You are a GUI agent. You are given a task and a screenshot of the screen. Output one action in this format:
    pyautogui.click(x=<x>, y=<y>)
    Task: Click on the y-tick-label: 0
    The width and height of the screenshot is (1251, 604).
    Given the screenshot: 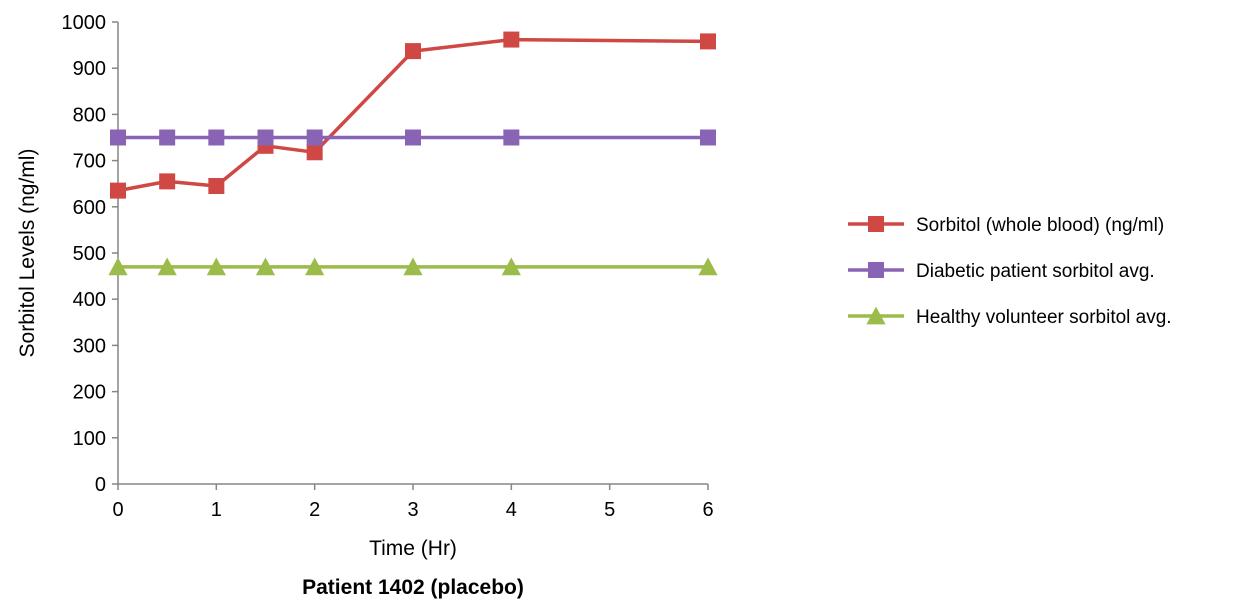 What is the action you would take?
    pyautogui.click(x=100, y=485)
    